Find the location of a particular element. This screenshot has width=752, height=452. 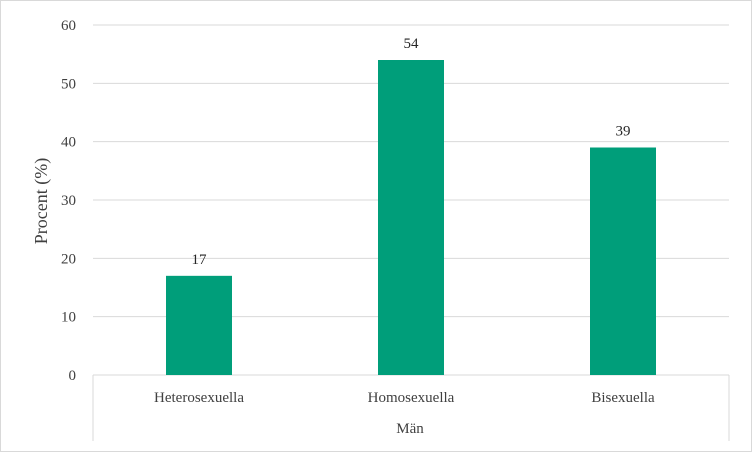

category-label-bisexuella: Bisexuella is located at coordinates (623, 398).